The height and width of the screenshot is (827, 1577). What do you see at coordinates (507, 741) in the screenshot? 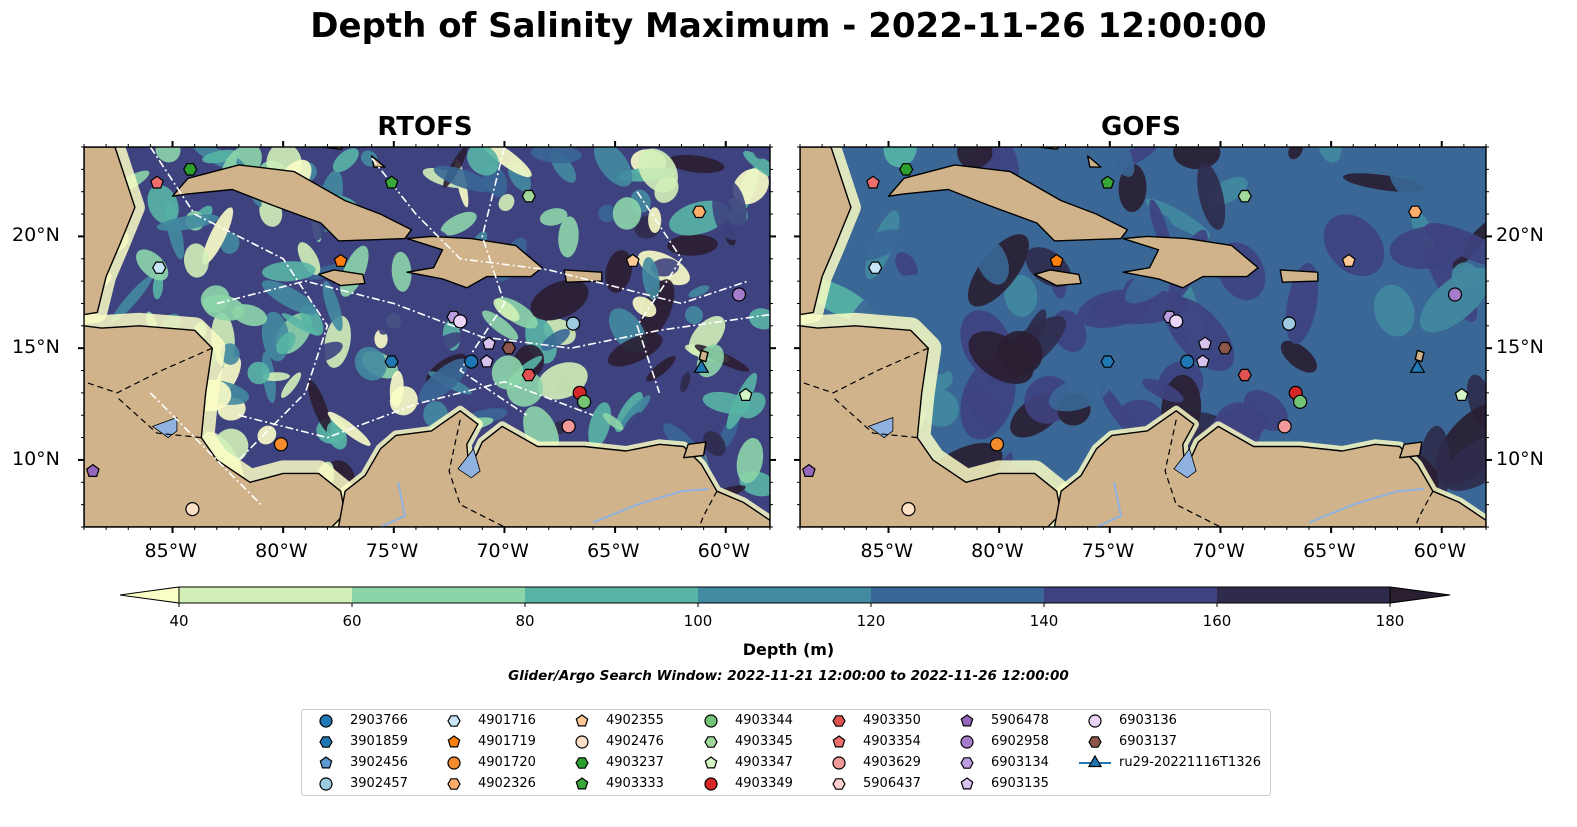
I see `legend-label: 4901719` at bounding box center [507, 741].